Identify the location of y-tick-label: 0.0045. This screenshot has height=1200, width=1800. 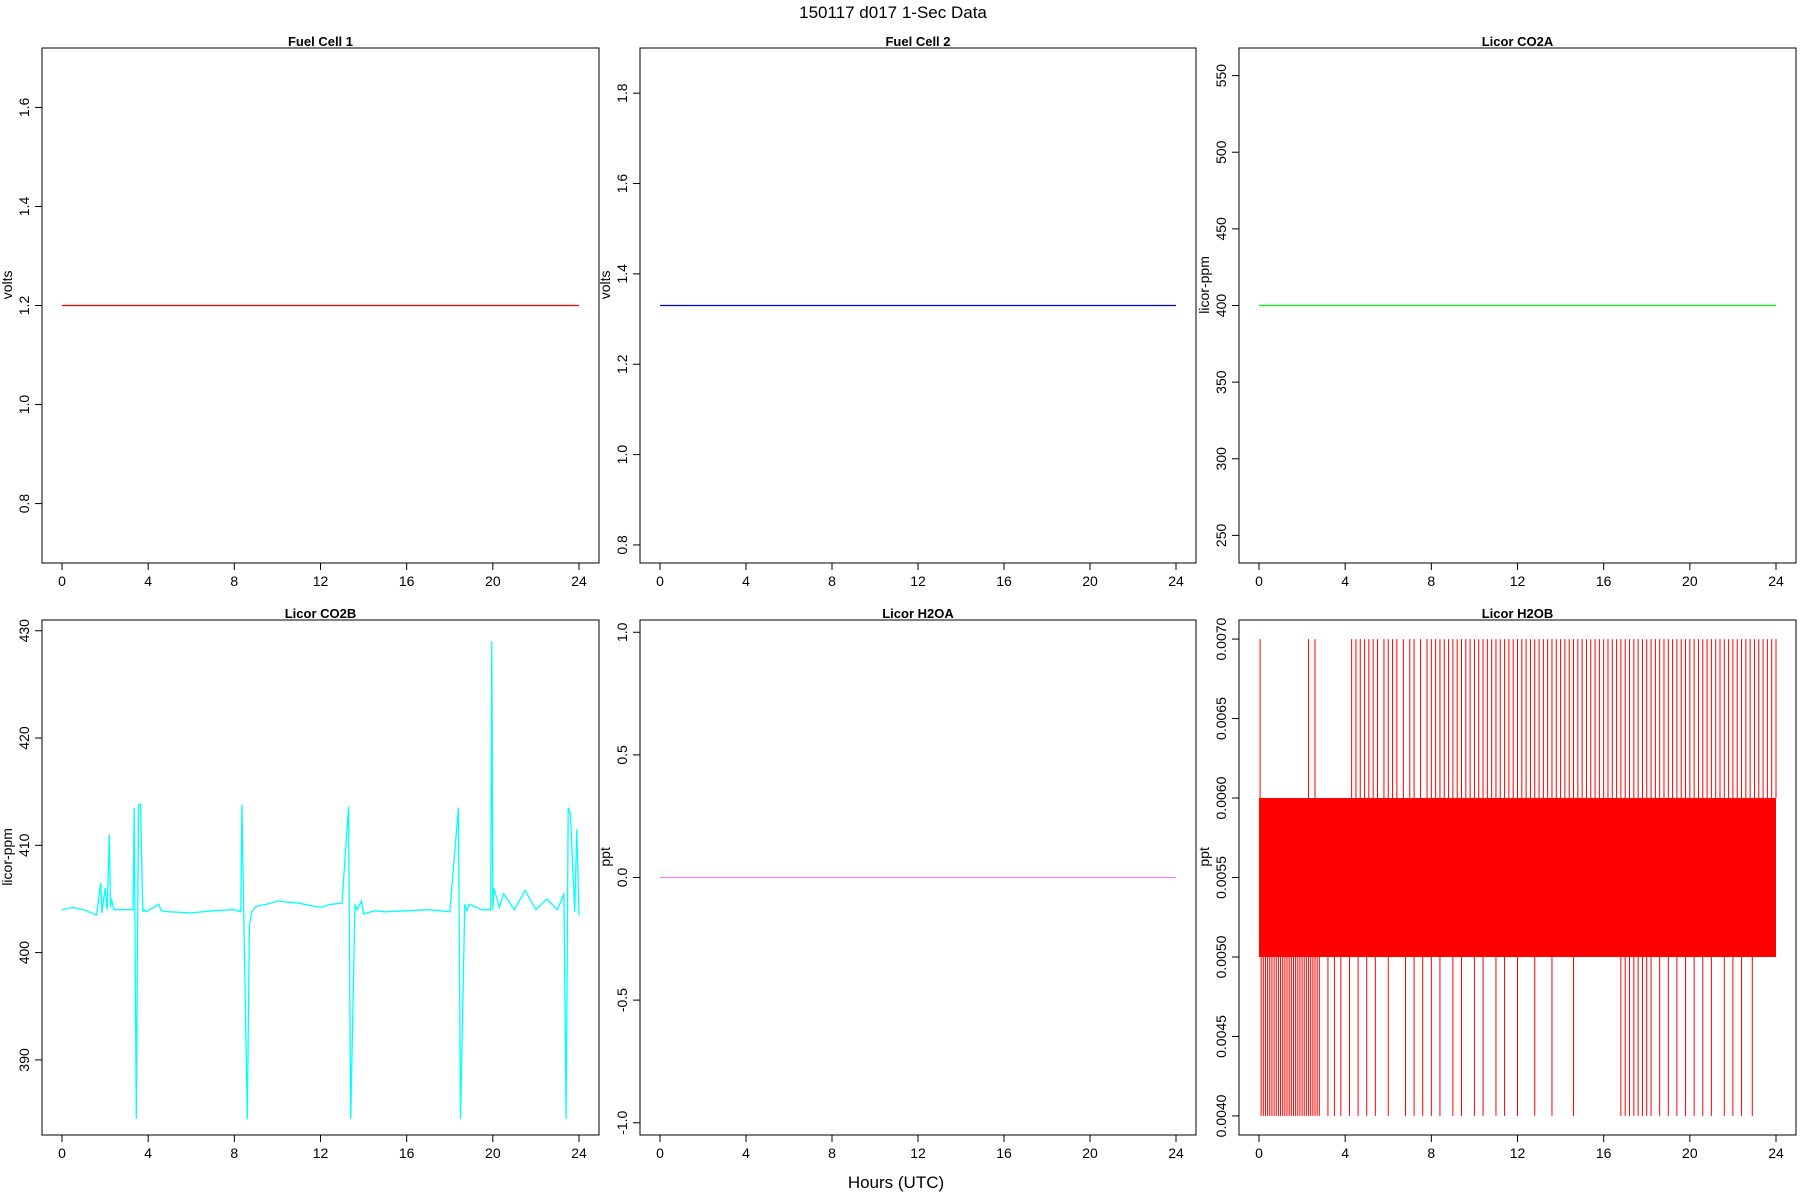
(1221, 1036).